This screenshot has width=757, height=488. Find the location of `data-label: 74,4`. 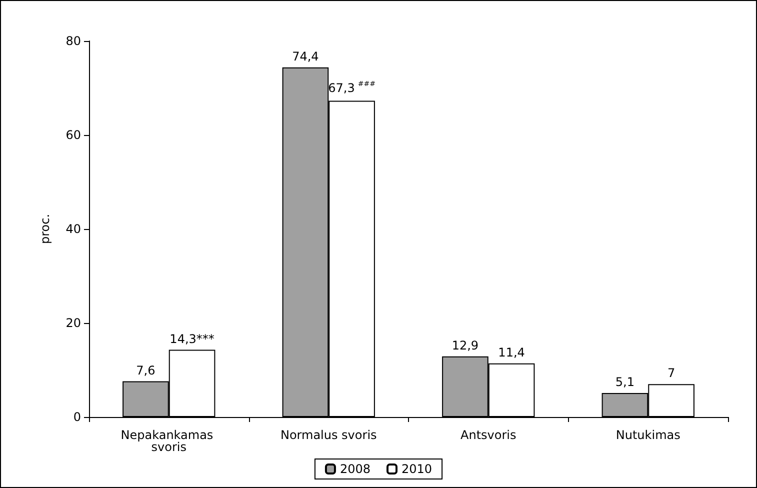

data-label: 74,4 is located at coordinates (305, 56).